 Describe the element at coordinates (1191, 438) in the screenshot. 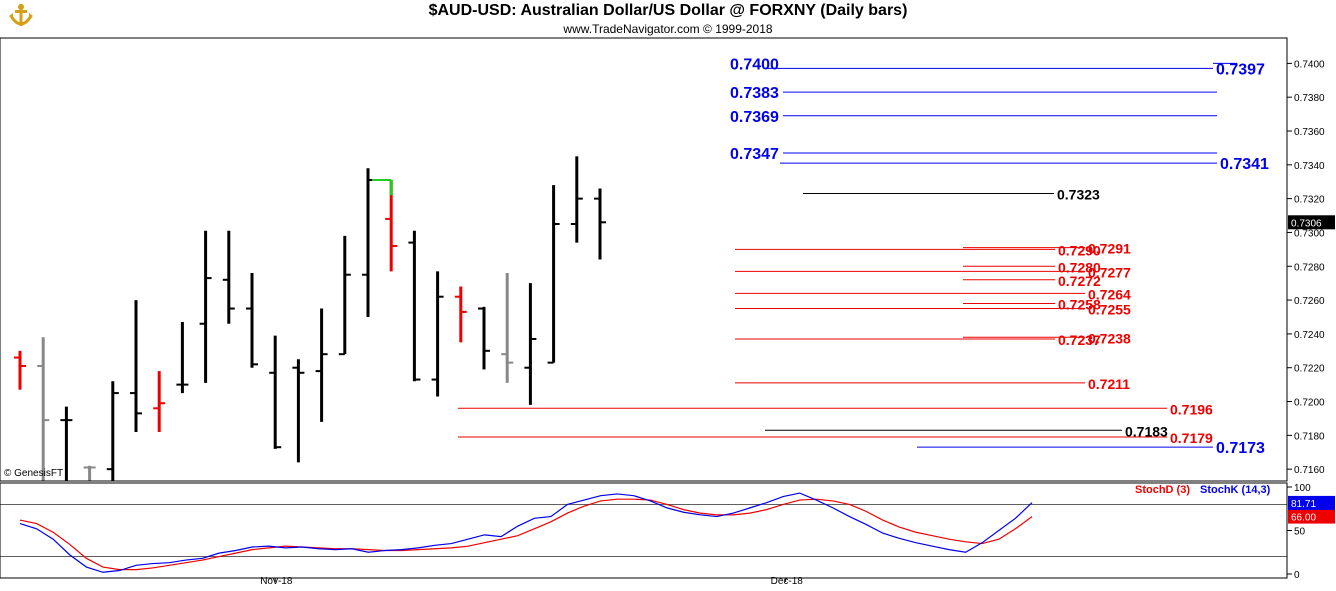

I see `level-label: 0.7179` at that location.